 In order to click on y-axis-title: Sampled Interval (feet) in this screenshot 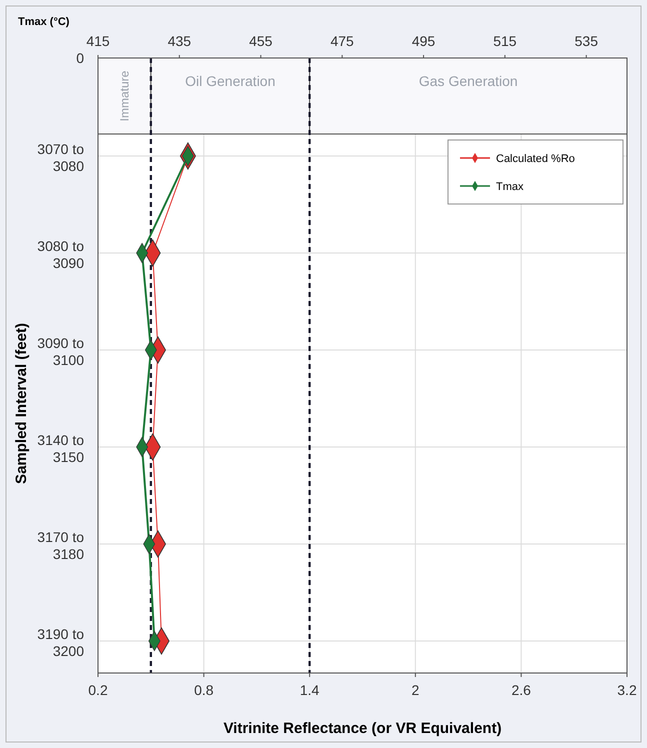, I will do `click(21, 403)`.